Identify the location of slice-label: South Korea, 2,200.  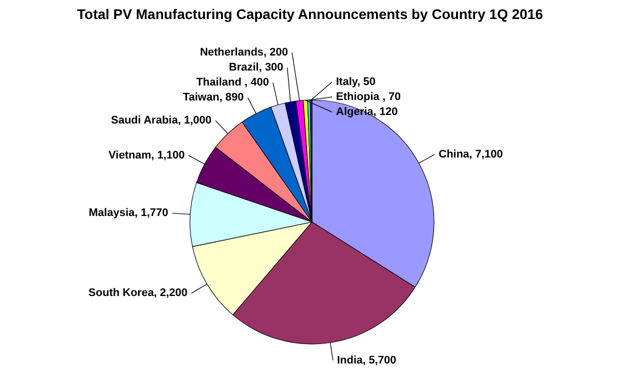
(138, 293).